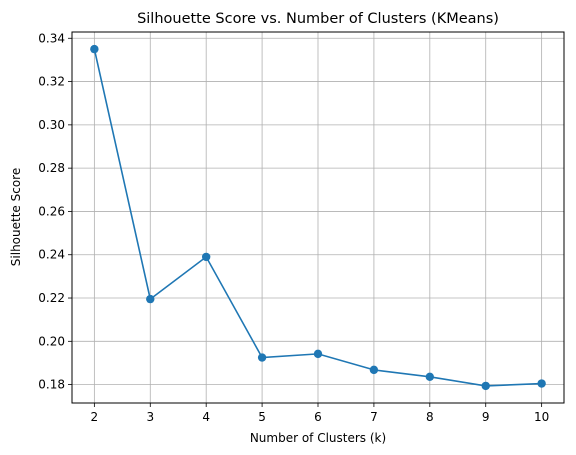  What do you see at coordinates (430, 417) in the screenshot?
I see `x-tick-label: 8` at bounding box center [430, 417].